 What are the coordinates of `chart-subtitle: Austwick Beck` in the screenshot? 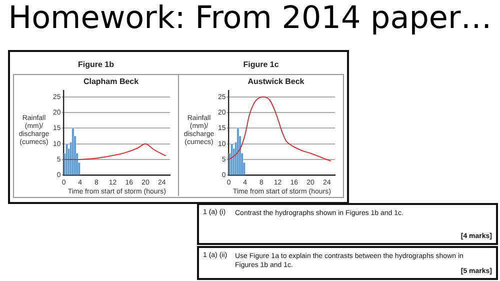 It's located at (276, 81).